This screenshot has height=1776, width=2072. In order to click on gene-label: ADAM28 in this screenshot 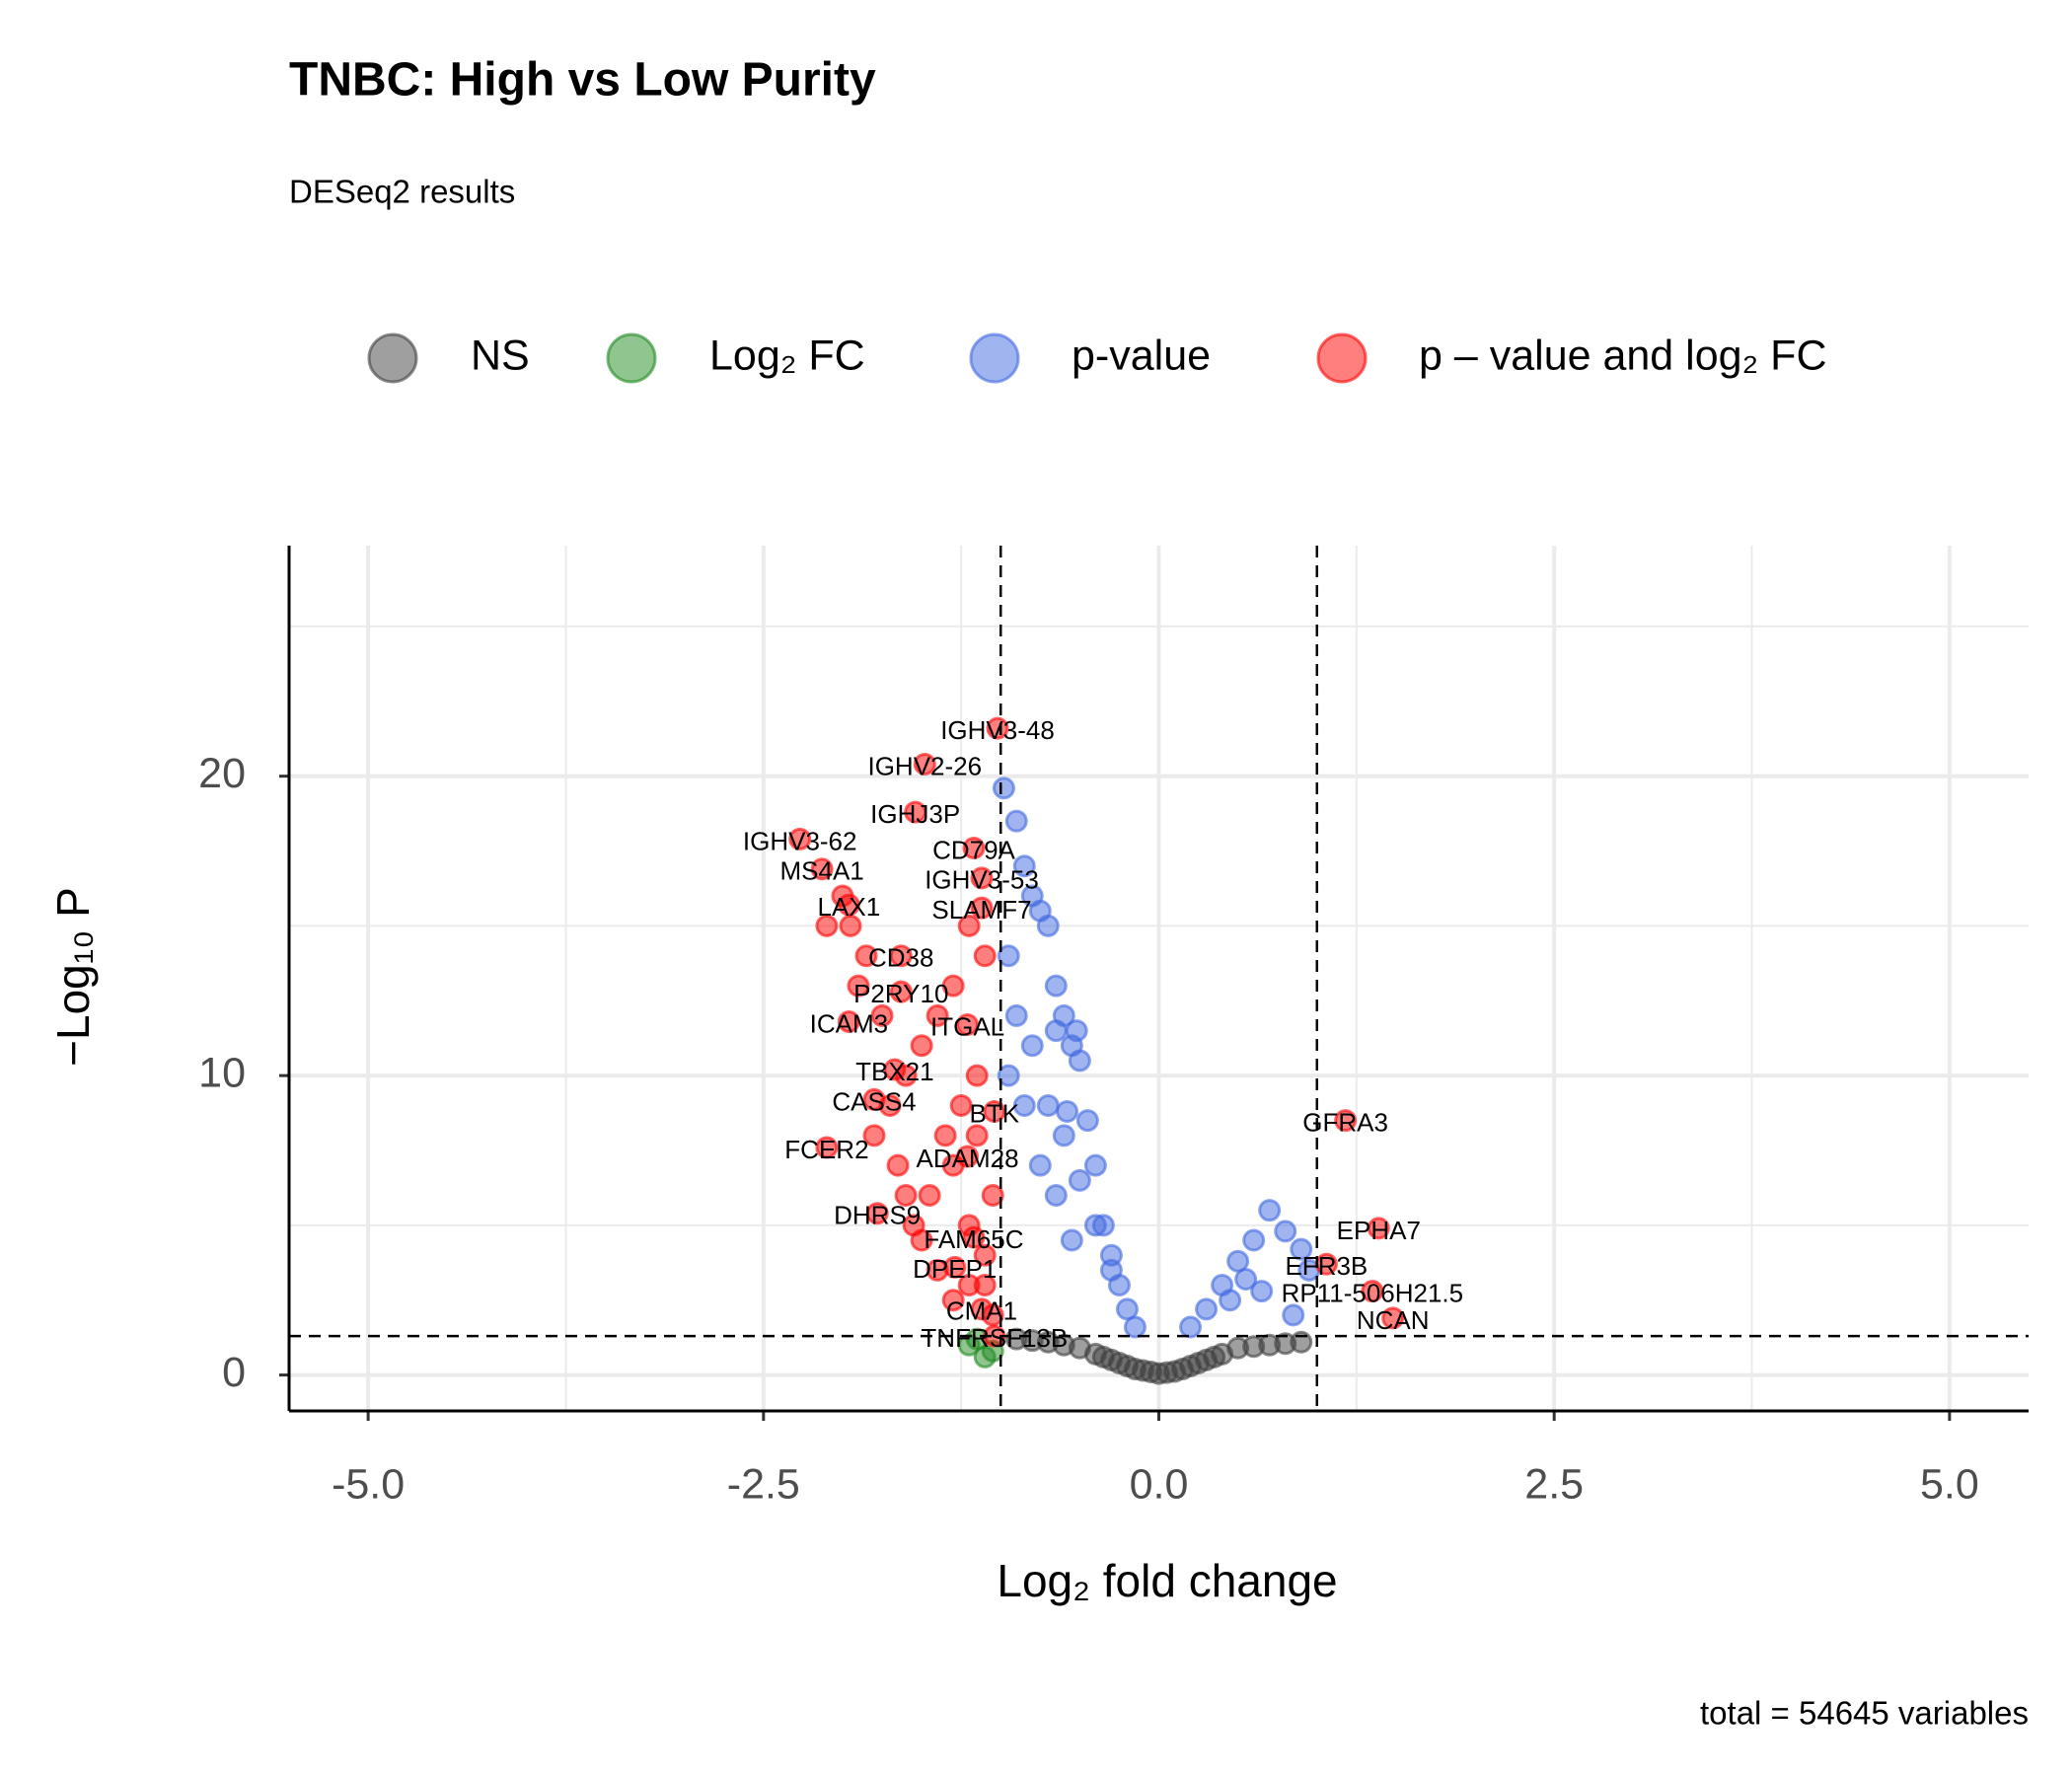, I will do `click(968, 1158)`.